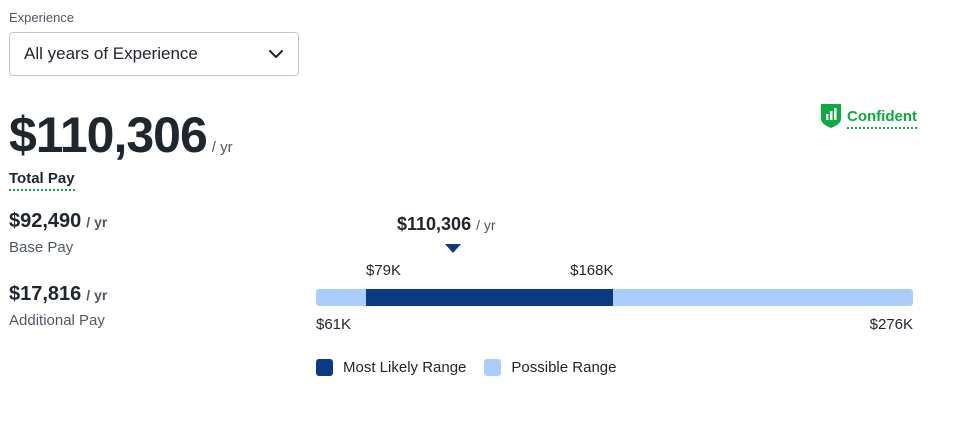 The width and height of the screenshot is (960, 440). I want to click on median-marker-amount: $110,306, so click(434, 224).